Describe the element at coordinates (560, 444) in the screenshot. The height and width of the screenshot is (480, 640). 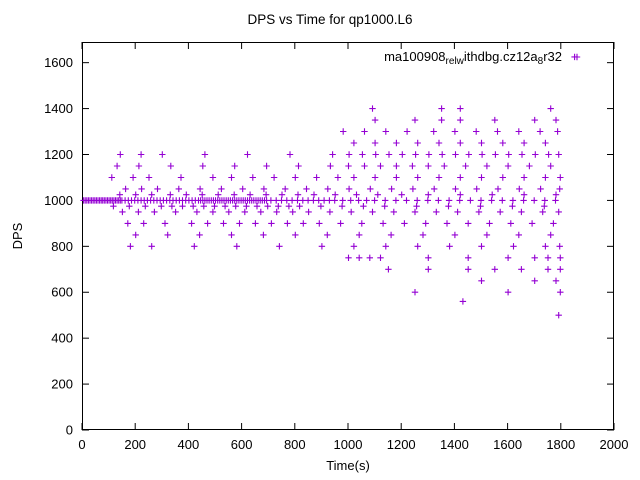
I see `x-tick-label: 1800` at that location.